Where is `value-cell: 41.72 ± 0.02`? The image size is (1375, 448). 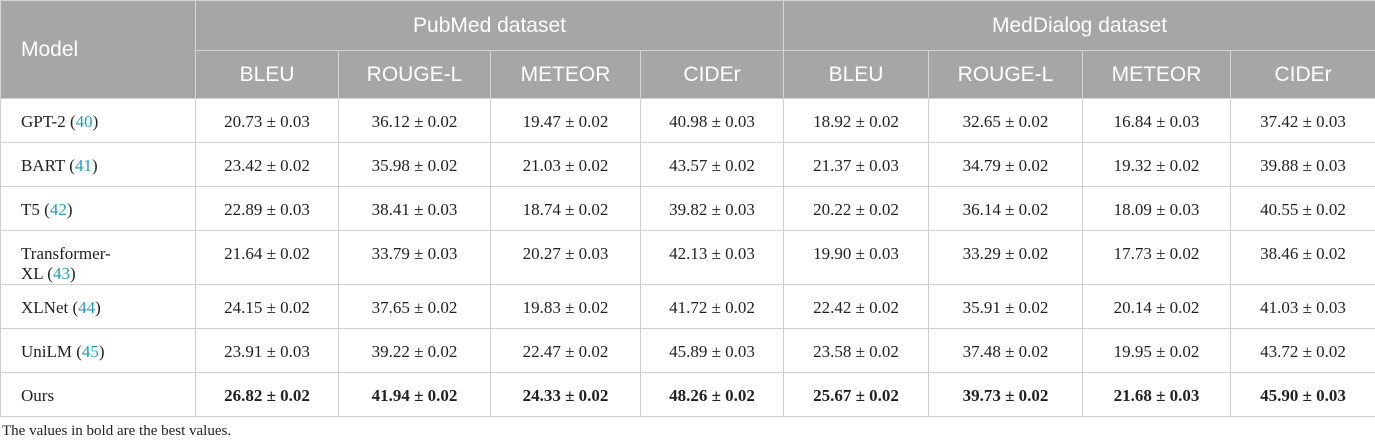 value-cell: 41.72 ± 0.02 is located at coordinates (712, 306).